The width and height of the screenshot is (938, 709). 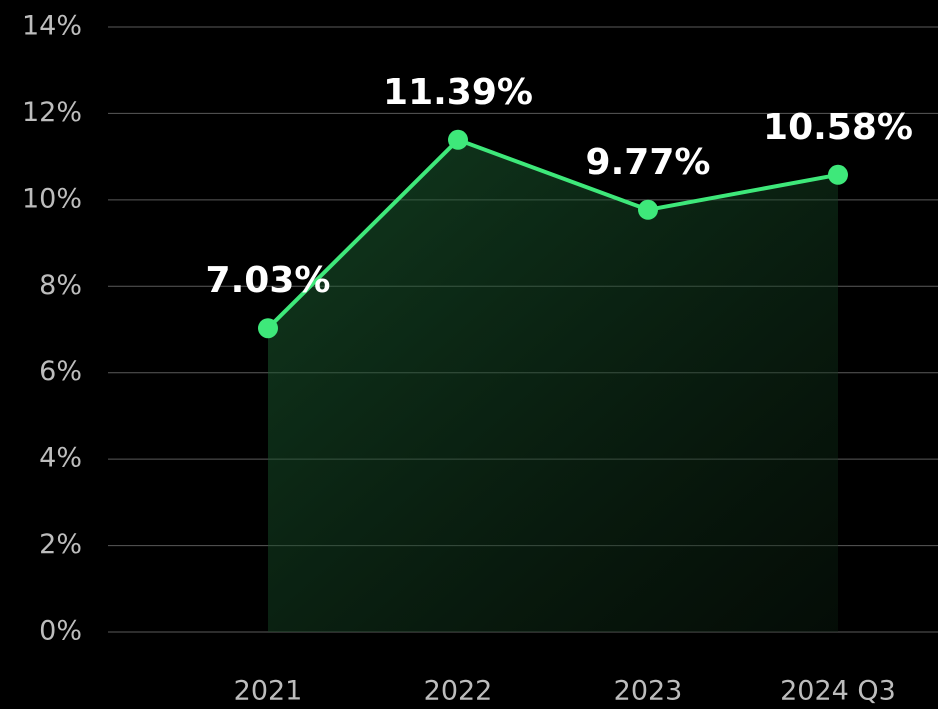 What do you see at coordinates (268, 691) in the screenshot?
I see `x-tick-label: 2021` at bounding box center [268, 691].